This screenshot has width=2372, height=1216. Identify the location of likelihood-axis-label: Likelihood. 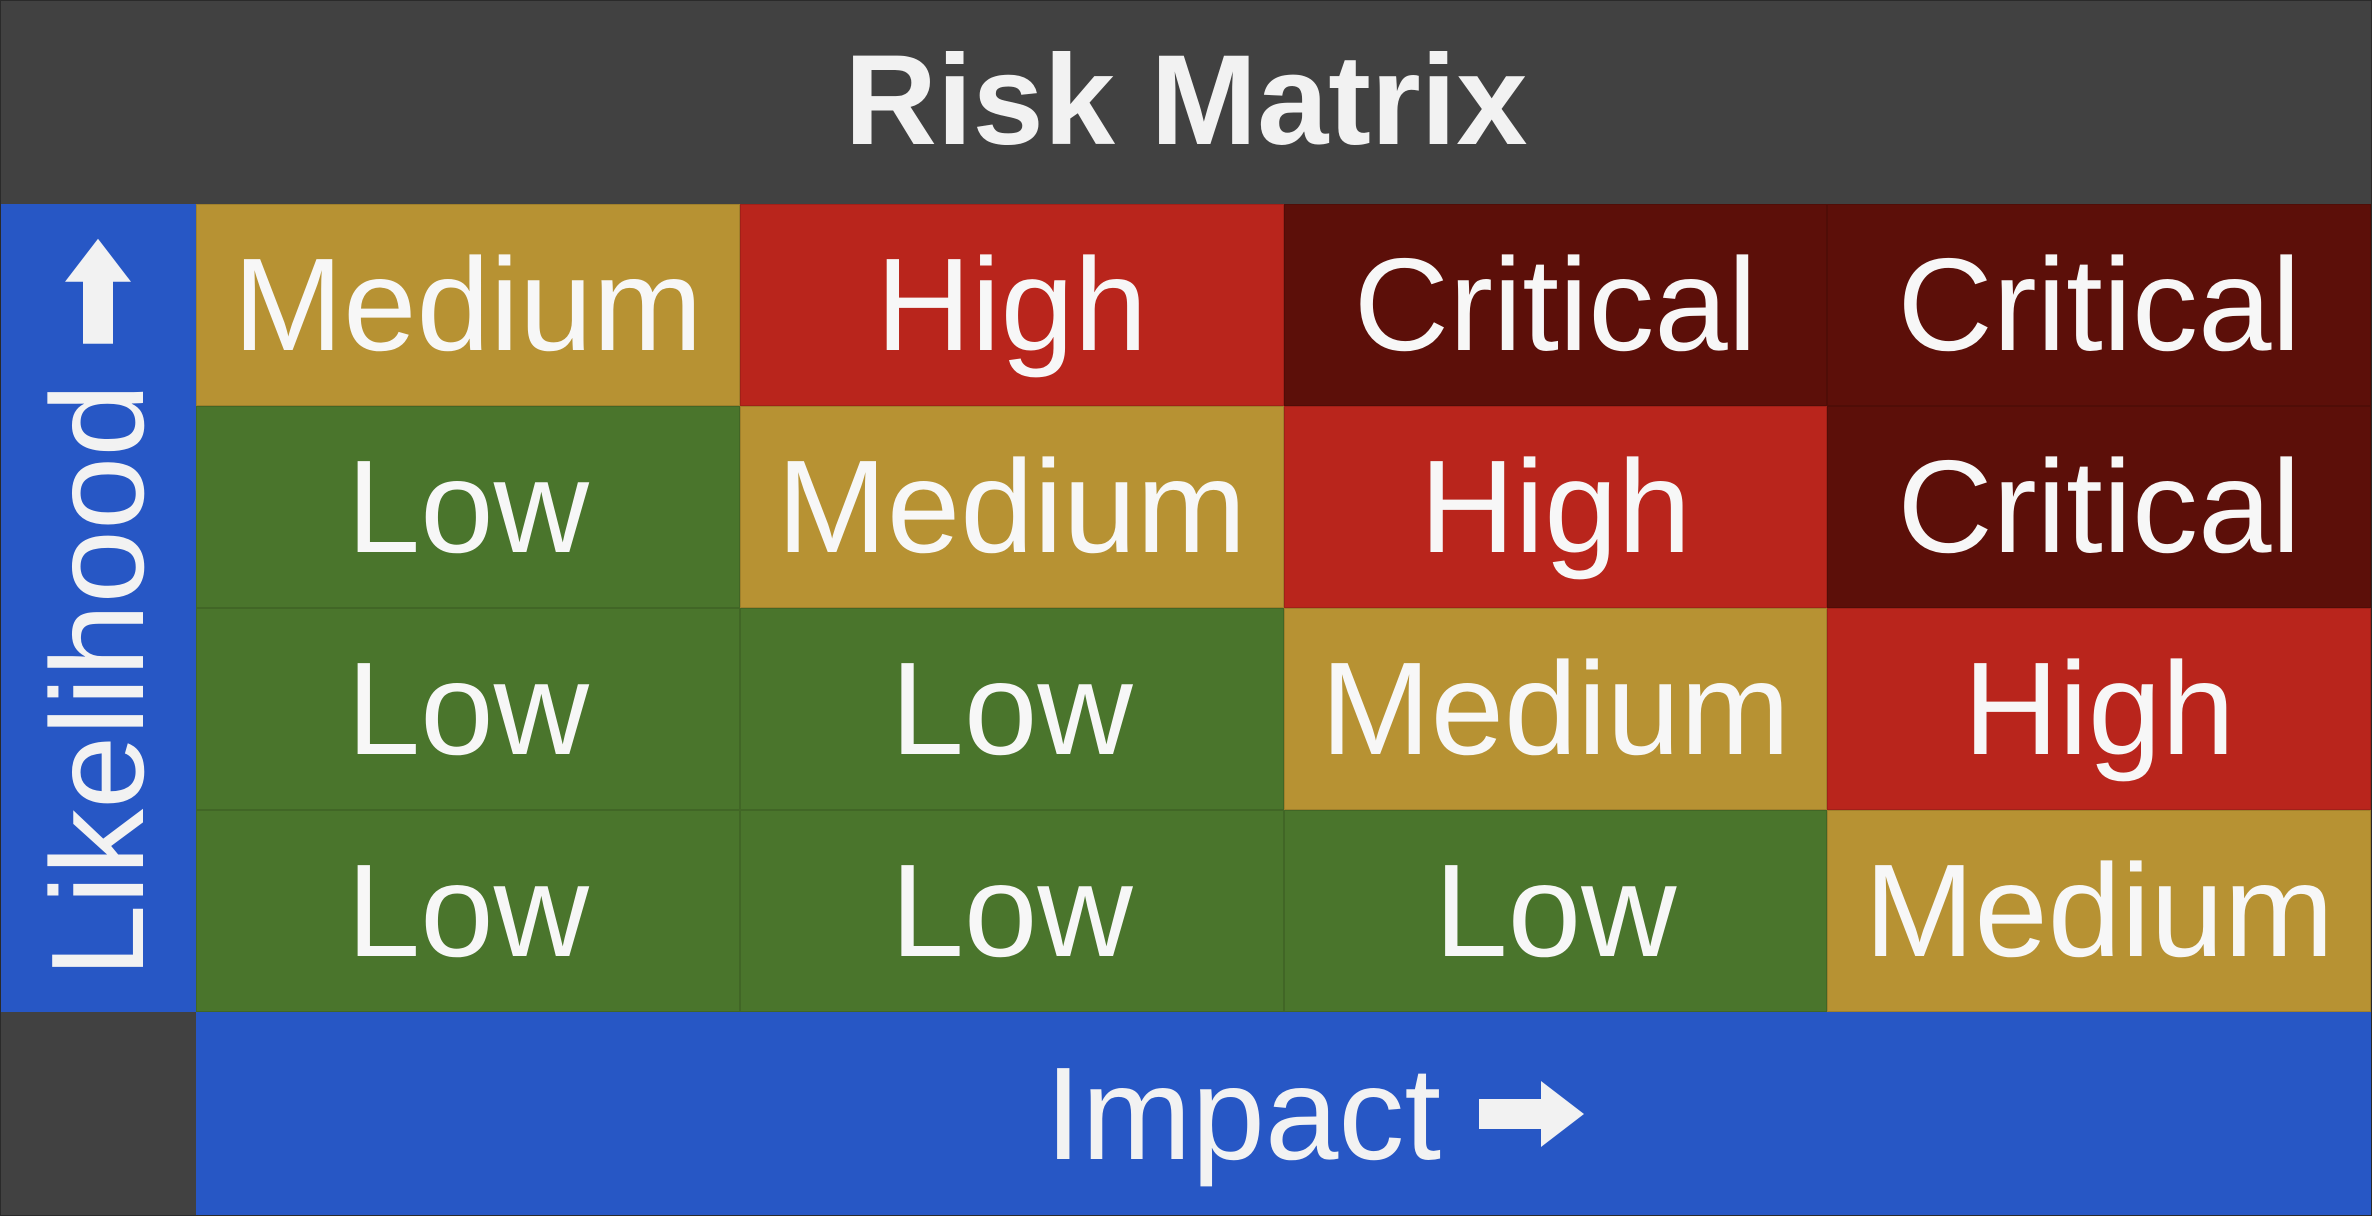
(97, 680).